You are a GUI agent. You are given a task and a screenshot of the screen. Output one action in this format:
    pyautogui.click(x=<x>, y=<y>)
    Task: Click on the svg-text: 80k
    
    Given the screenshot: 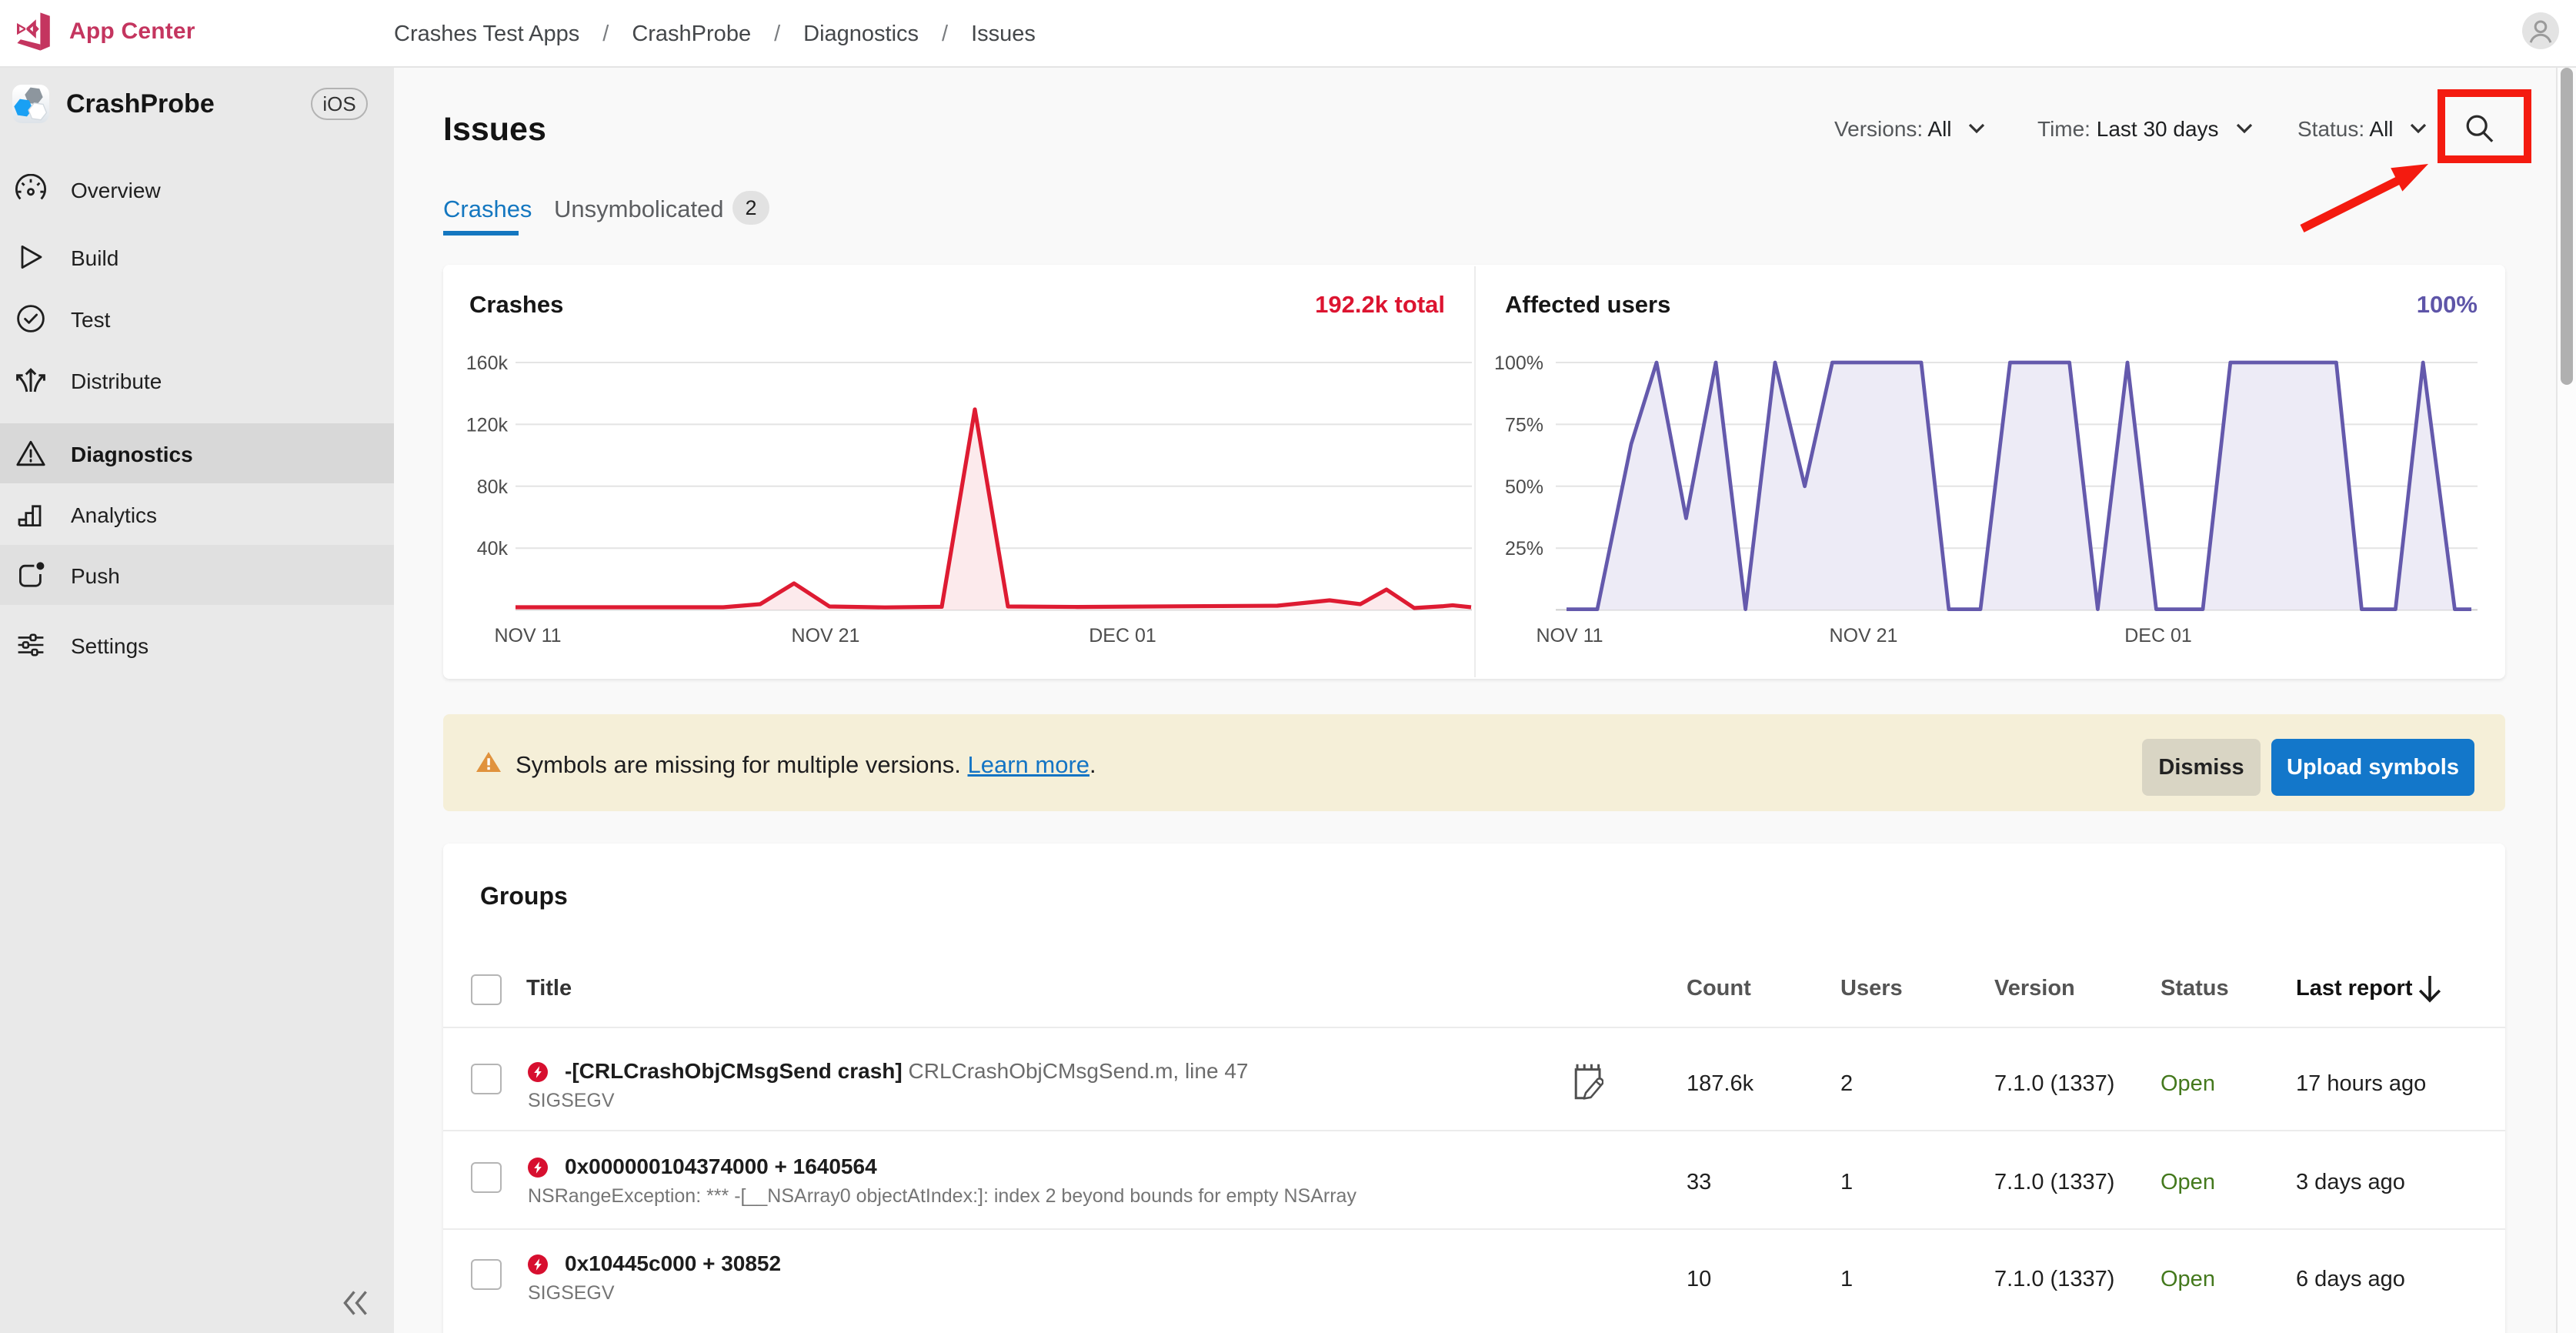 What is the action you would take?
    pyautogui.click(x=493, y=487)
    